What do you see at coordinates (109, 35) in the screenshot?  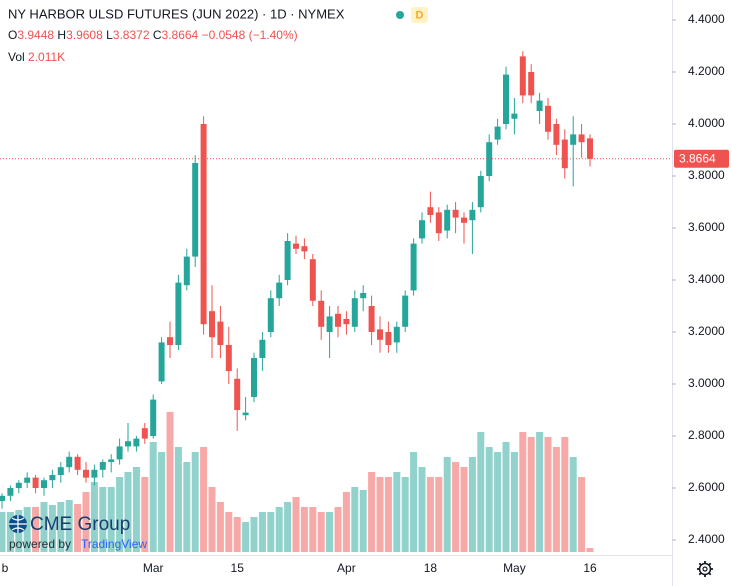 I see `legend-key: L` at bounding box center [109, 35].